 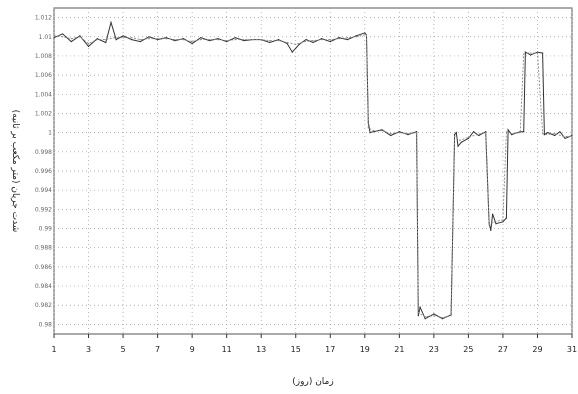 What do you see at coordinates (399, 349) in the screenshot?
I see `x-tick-label: 21` at bounding box center [399, 349].